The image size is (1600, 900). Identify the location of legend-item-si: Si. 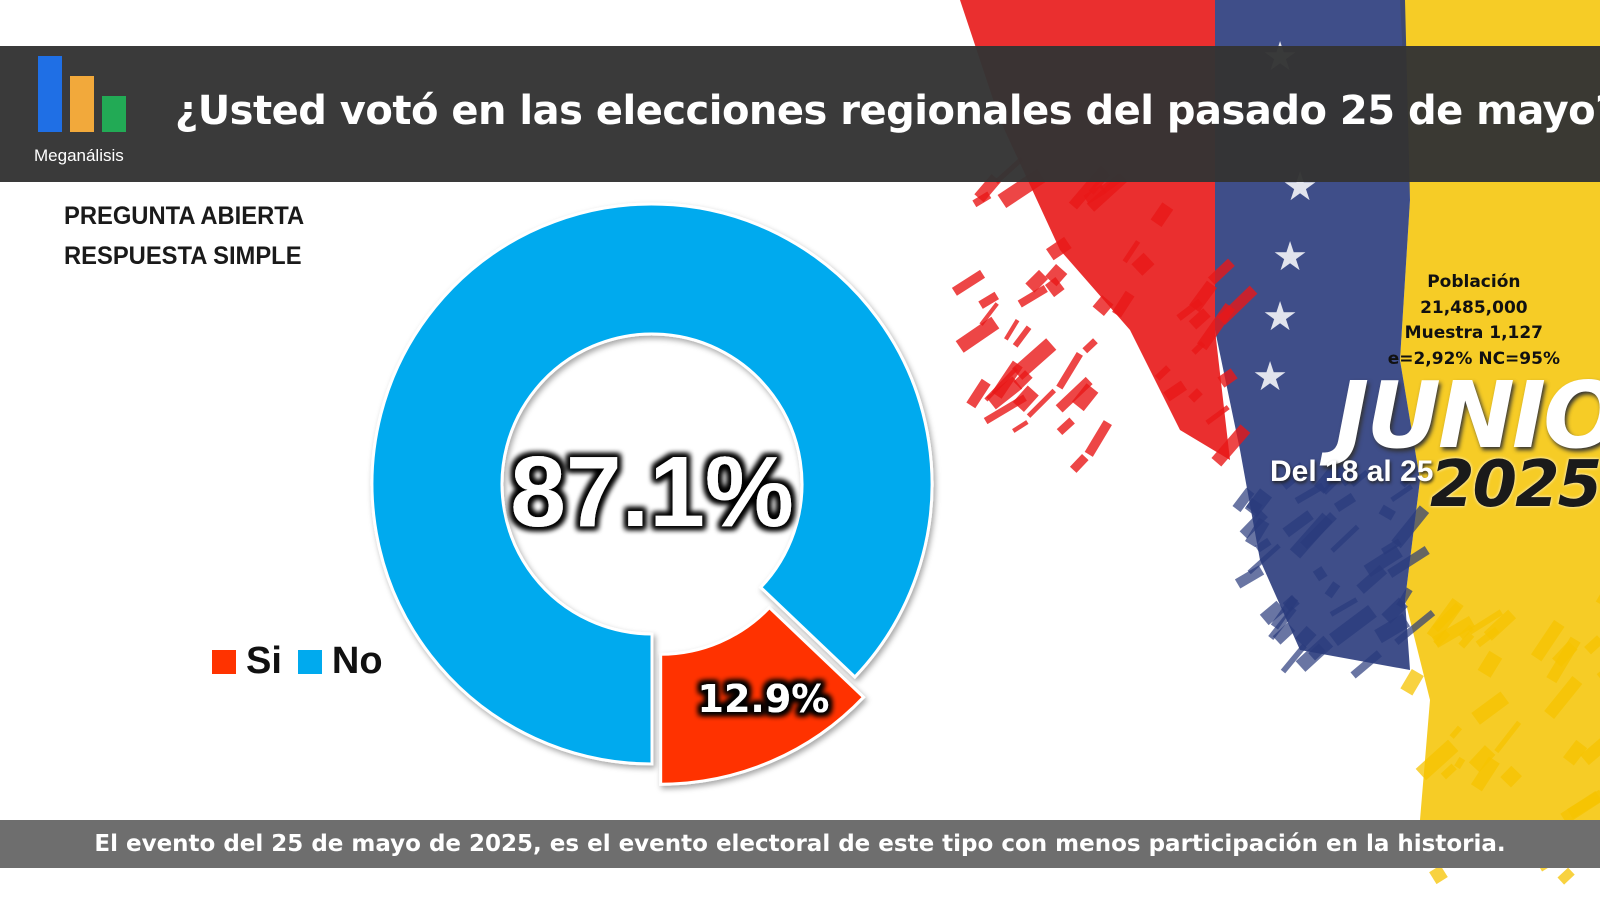
(247, 661).